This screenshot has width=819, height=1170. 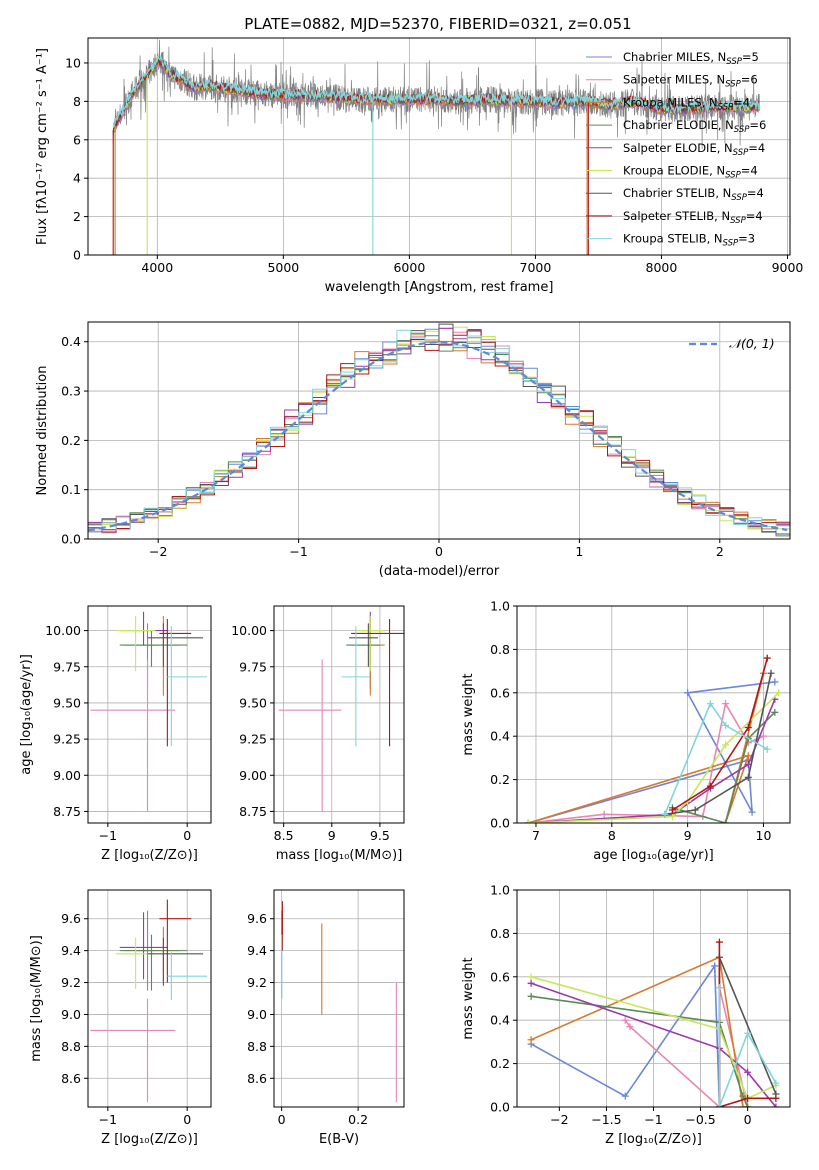 I want to click on x-tick-label: 1, so click(x=579, y=551).